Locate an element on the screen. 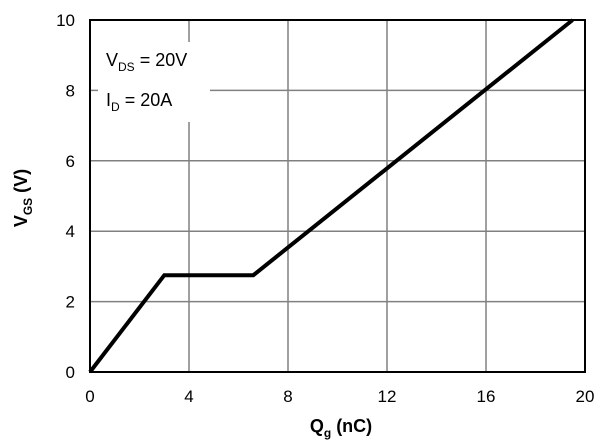  annotation-vds: VDS = 20V is located at coordinates (146, 62).